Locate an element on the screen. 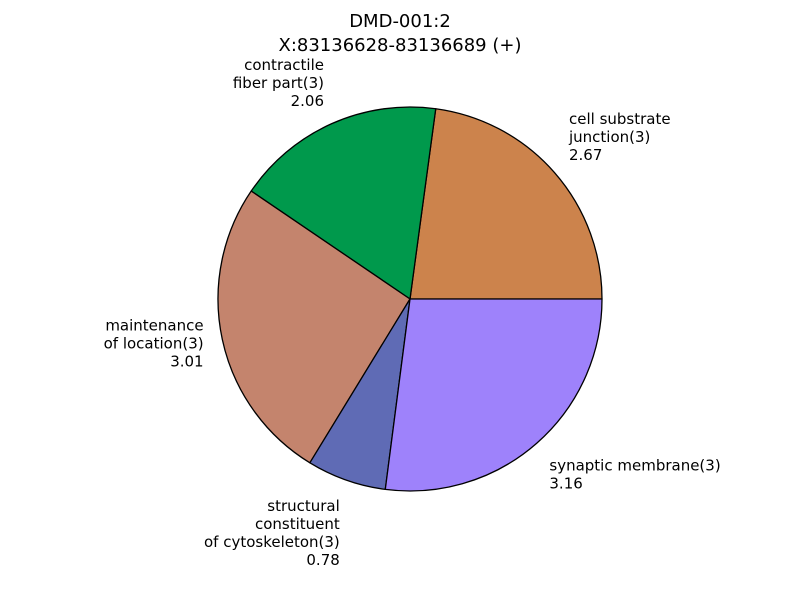  slice-category-label: fiber part(3) is located at coordinates (278, 83).